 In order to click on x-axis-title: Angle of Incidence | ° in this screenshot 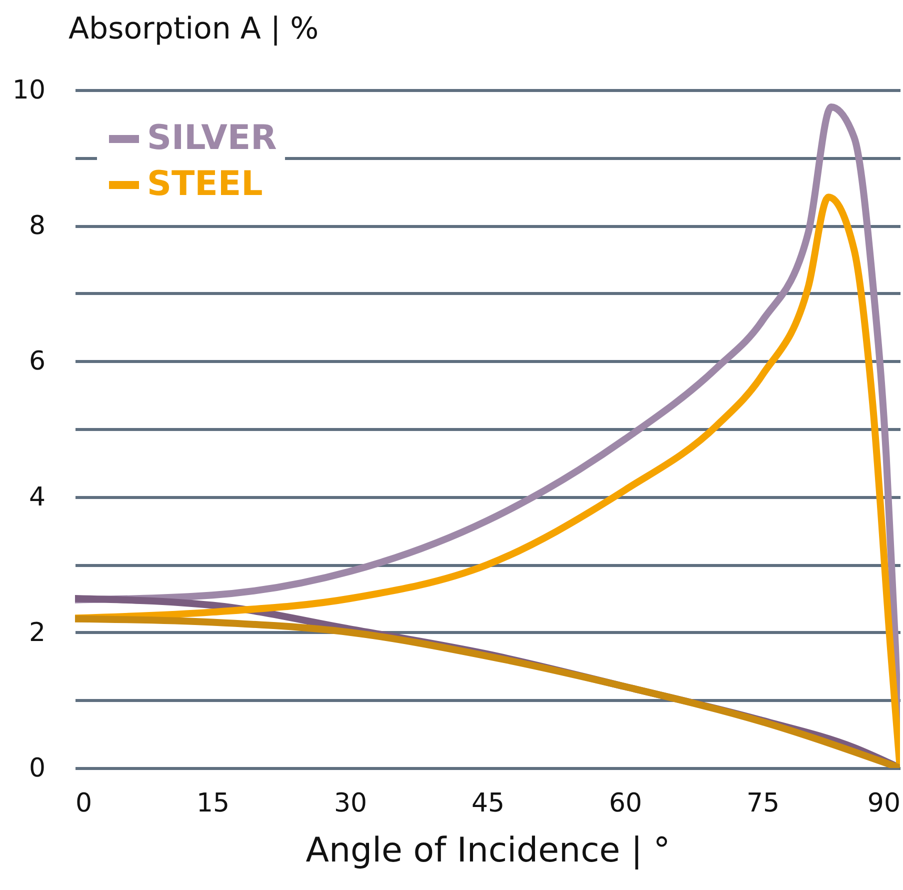, I will do `click(488, 850)`.